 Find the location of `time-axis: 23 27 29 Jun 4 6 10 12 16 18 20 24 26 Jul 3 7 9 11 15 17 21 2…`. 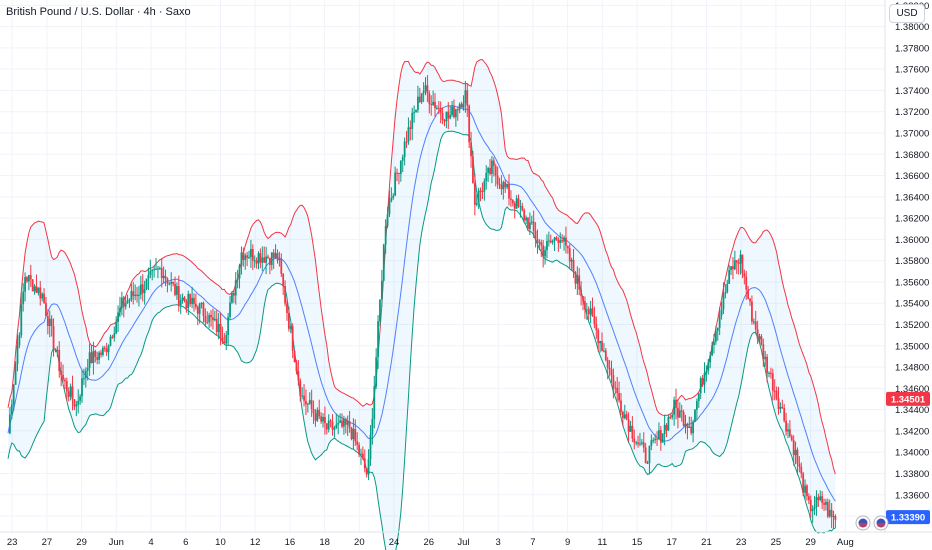

time-axis: 23 27 29 Jun 4 6 10 12 16 18 20 24 26 Jul 3 7 9 11 15 17 21 2… is located at coordinates (430, 542).